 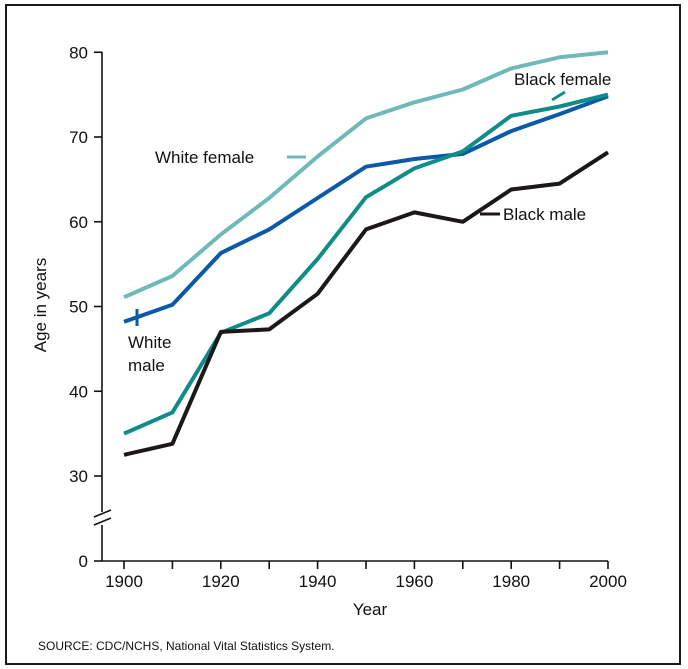 I want to click on y-tick-label: 70, so click(x=78, y=137).